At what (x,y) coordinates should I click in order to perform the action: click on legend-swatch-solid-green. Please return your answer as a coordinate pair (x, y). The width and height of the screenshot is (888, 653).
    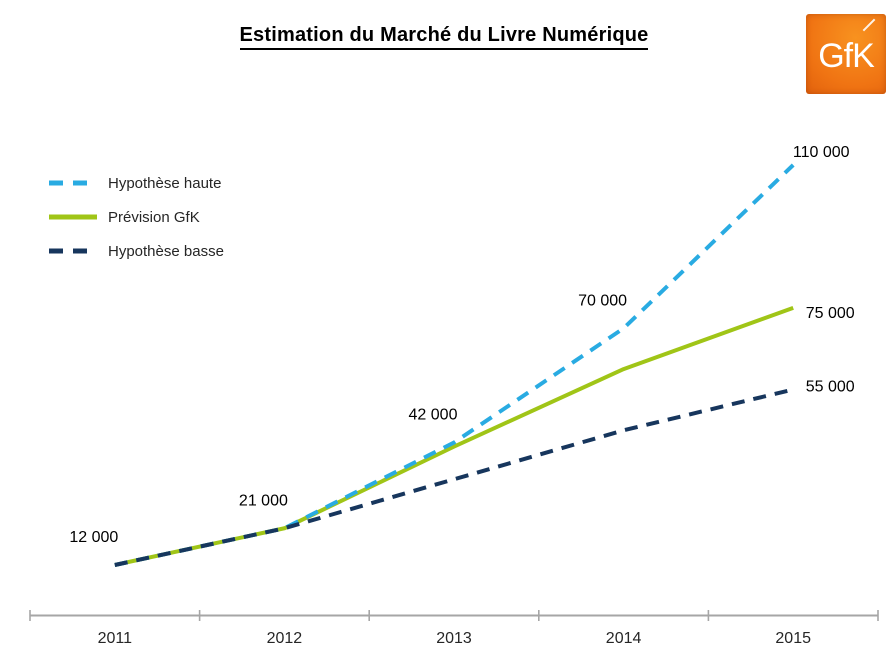
    Looking at the image, I should click on (73, 217).